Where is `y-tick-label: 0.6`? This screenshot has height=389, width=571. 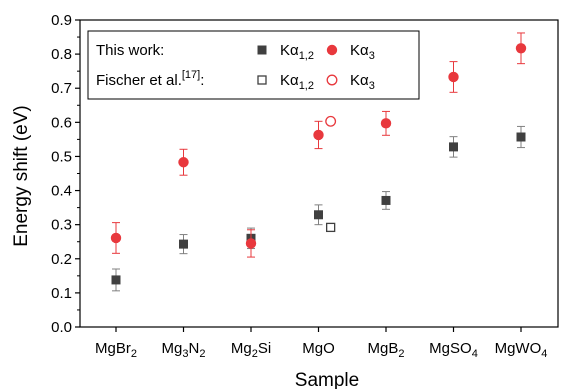
y-tick-label: 0.6 is located at coordinates (61, 122).